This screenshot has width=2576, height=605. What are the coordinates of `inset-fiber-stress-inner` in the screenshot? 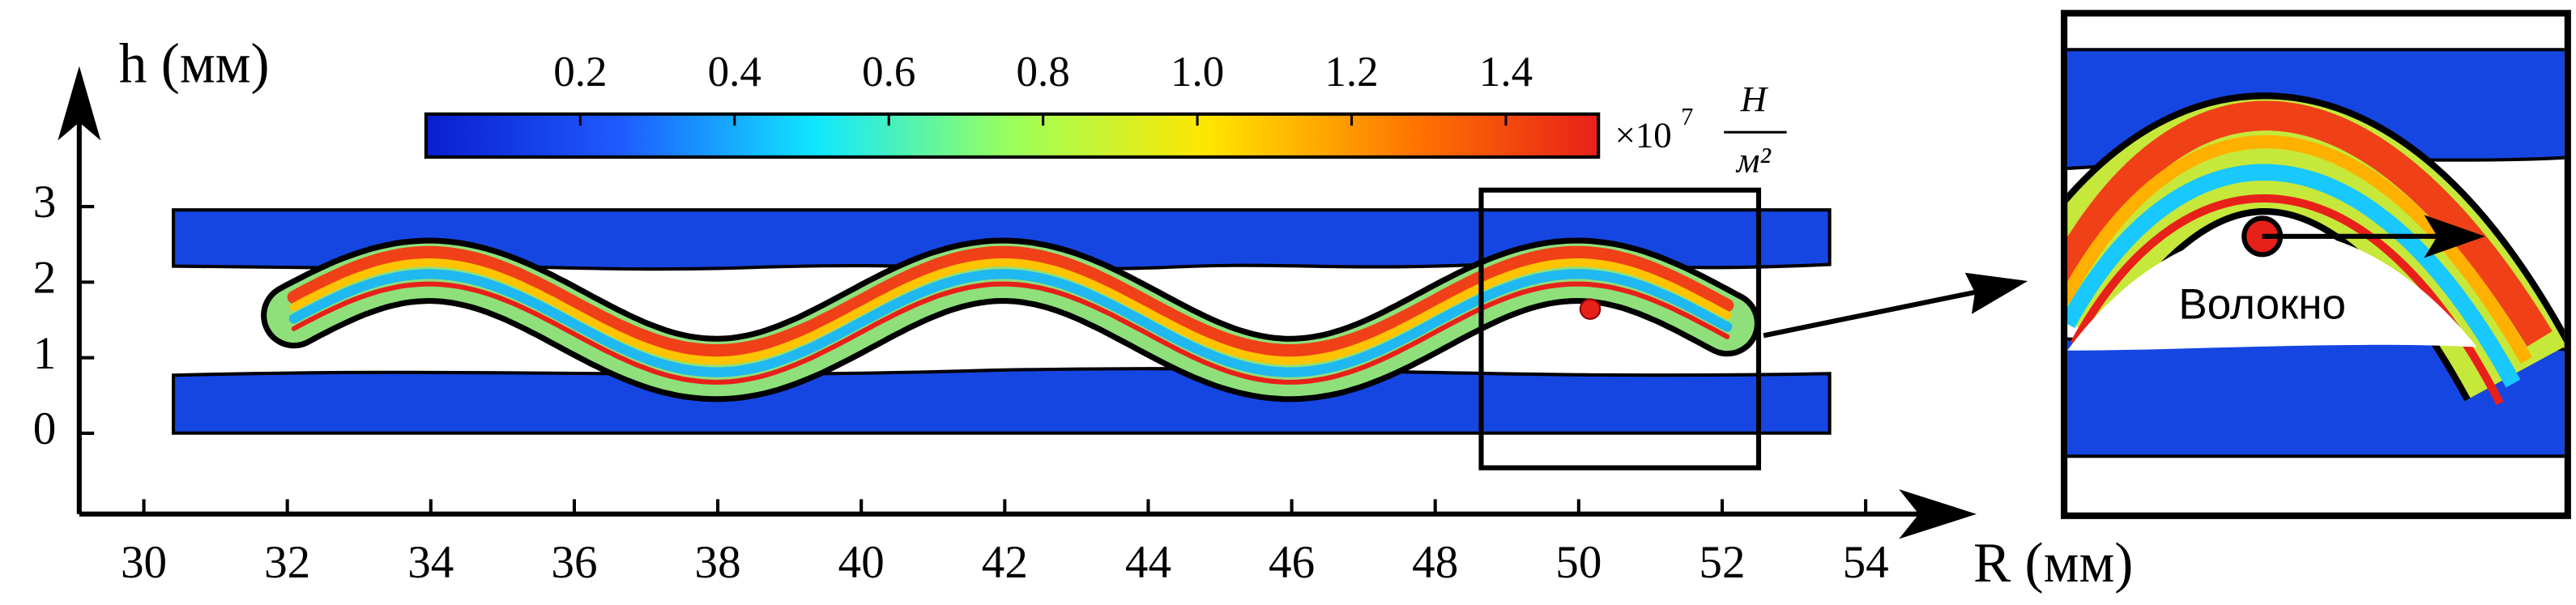 It's located at (2287, 300).